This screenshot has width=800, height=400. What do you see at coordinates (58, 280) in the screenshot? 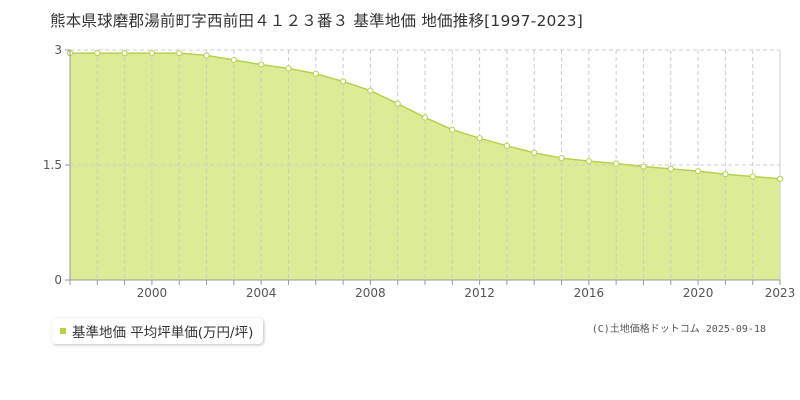
I see `y-tick-label: 0` at bounding box center [58, 280].